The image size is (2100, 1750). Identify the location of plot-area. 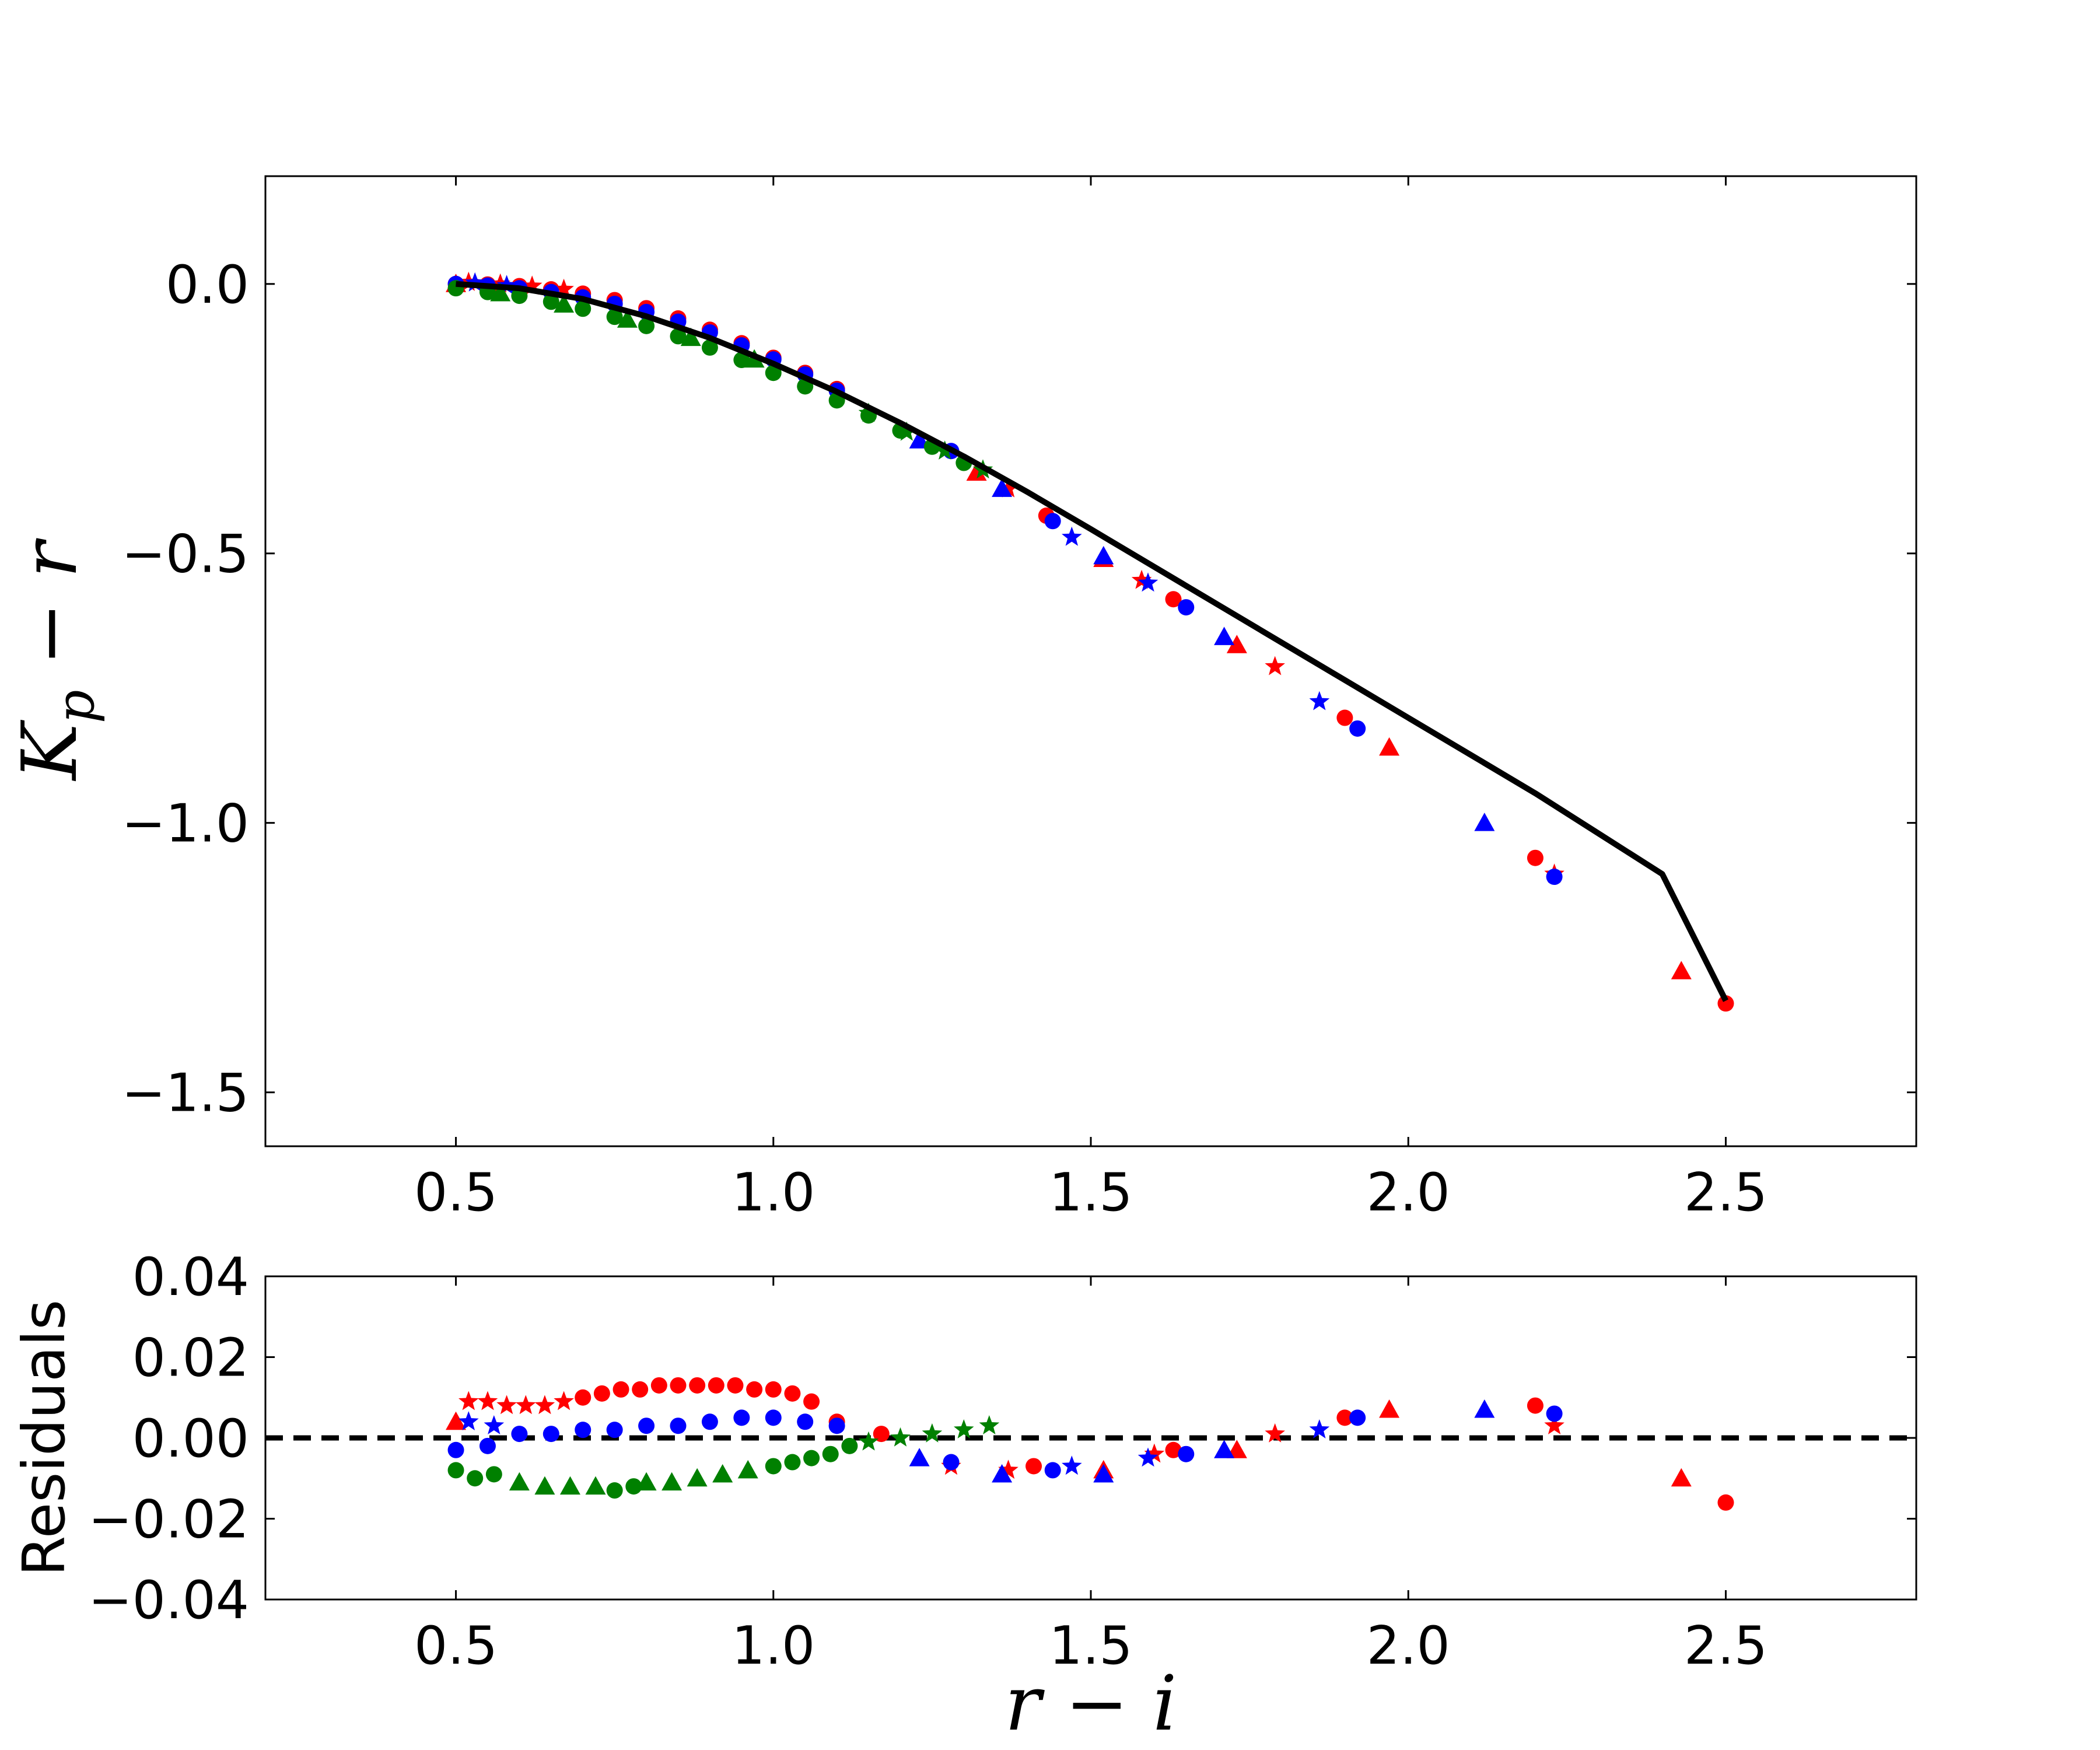
(1090, 1444).